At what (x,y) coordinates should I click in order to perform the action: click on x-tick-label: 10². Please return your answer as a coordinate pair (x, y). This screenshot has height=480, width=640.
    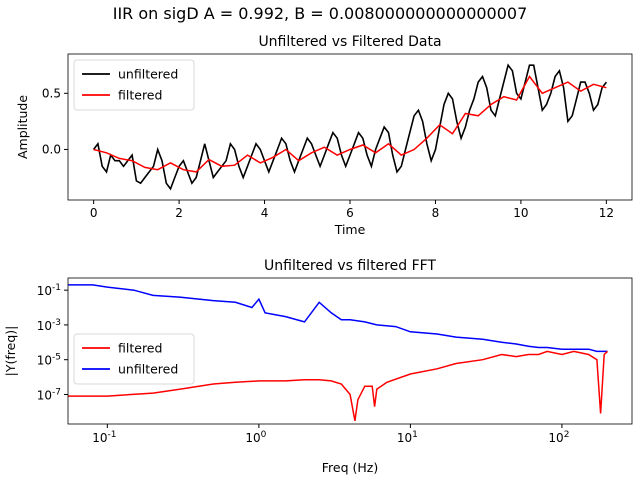
    Looking at the image, I should click on (558, 437).